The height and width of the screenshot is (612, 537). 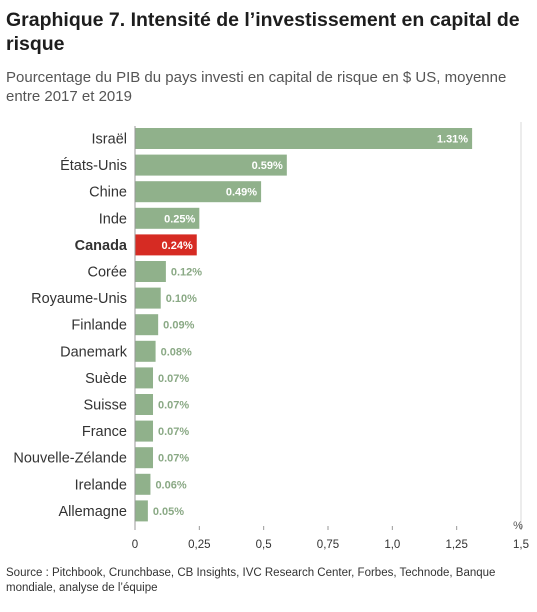 I want to click on value-label: 0.09%, so click(x=178, y=326).